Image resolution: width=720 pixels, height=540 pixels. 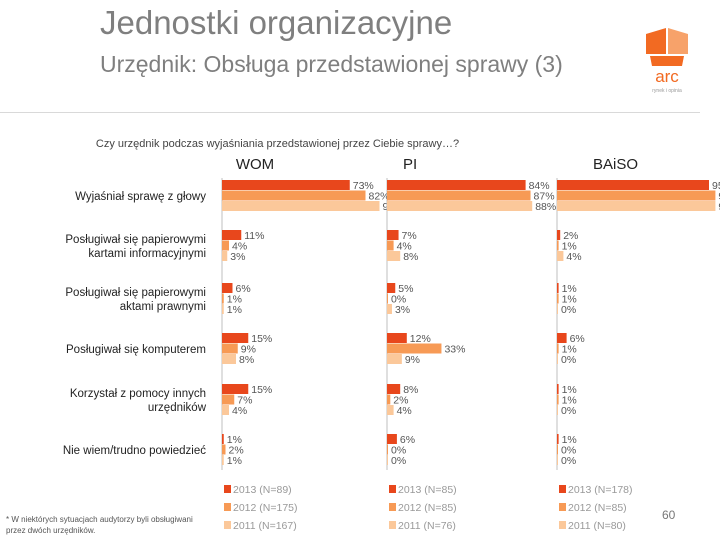 What do you see at coordinates (420, 339) in the screenshot?
I see `data-label: 12%` at bounding box center [420, 339].